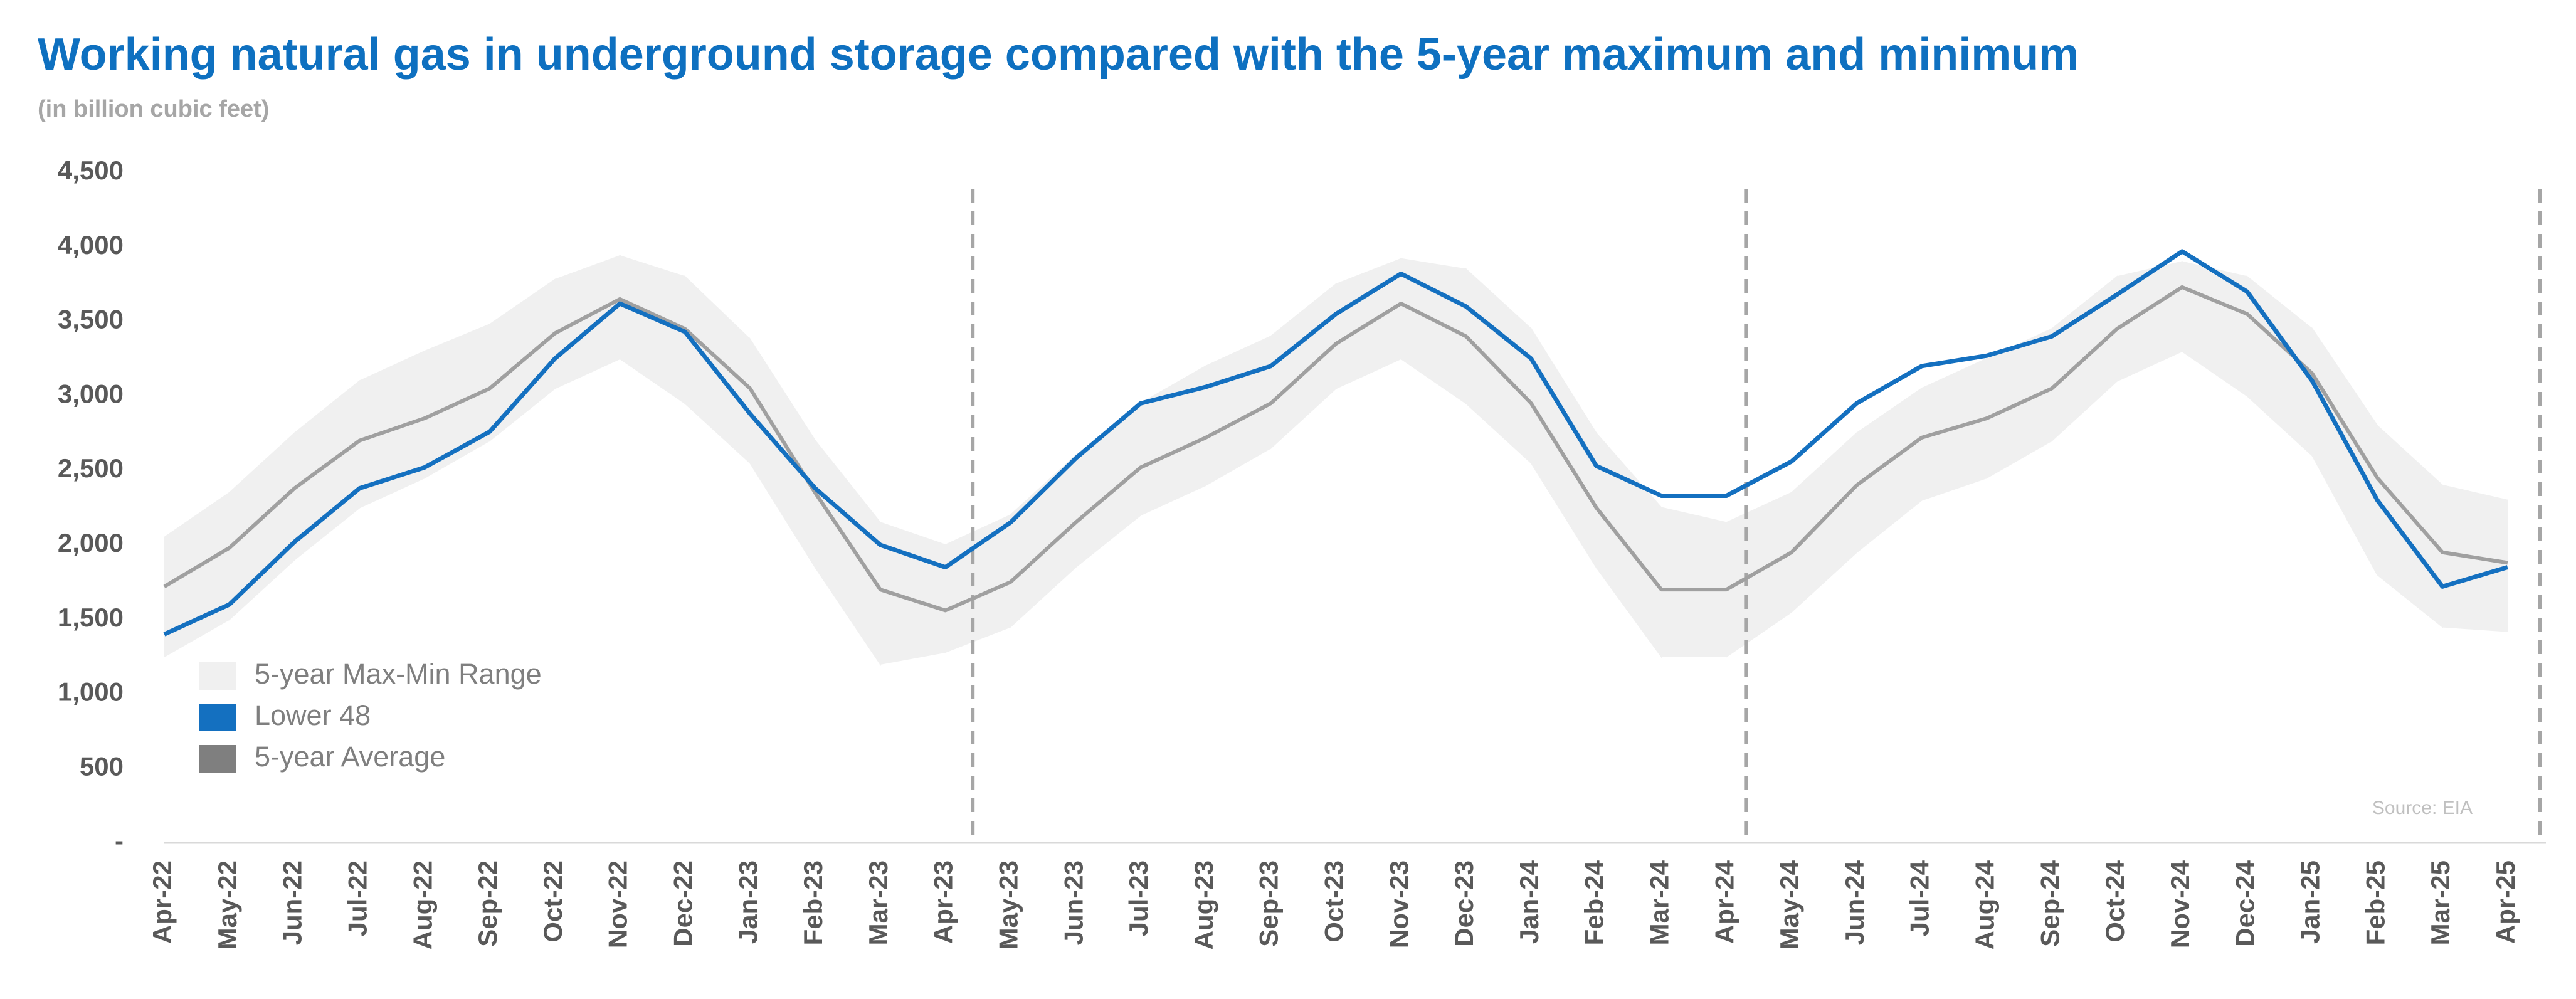 Image resolution: width=2576 pixels, height=999 pixels. Describe the element at coordinates (748, 902) in the screenshot. I see `x-tick-label: Jan-23` at that location.